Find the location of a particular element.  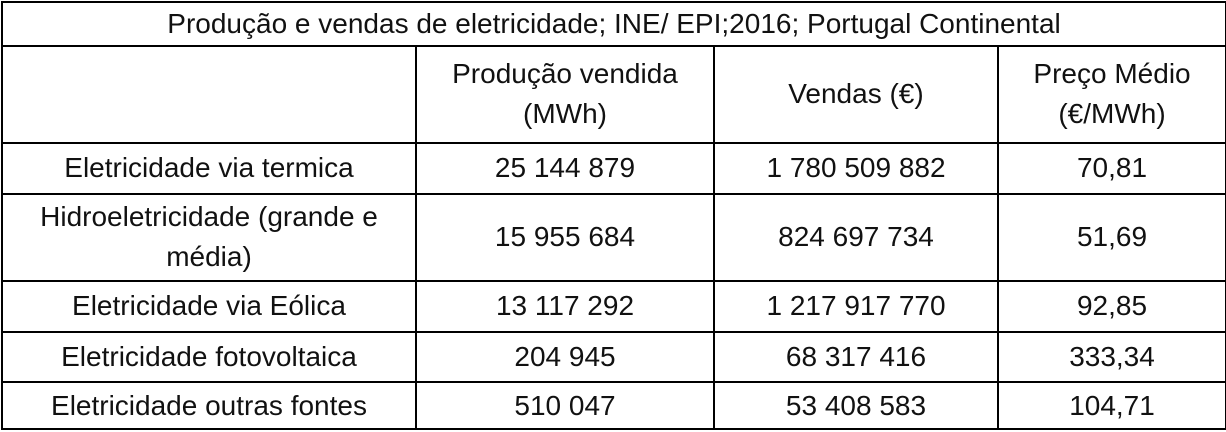

value-cell: 204 945 is located at coordinates (565, 357).